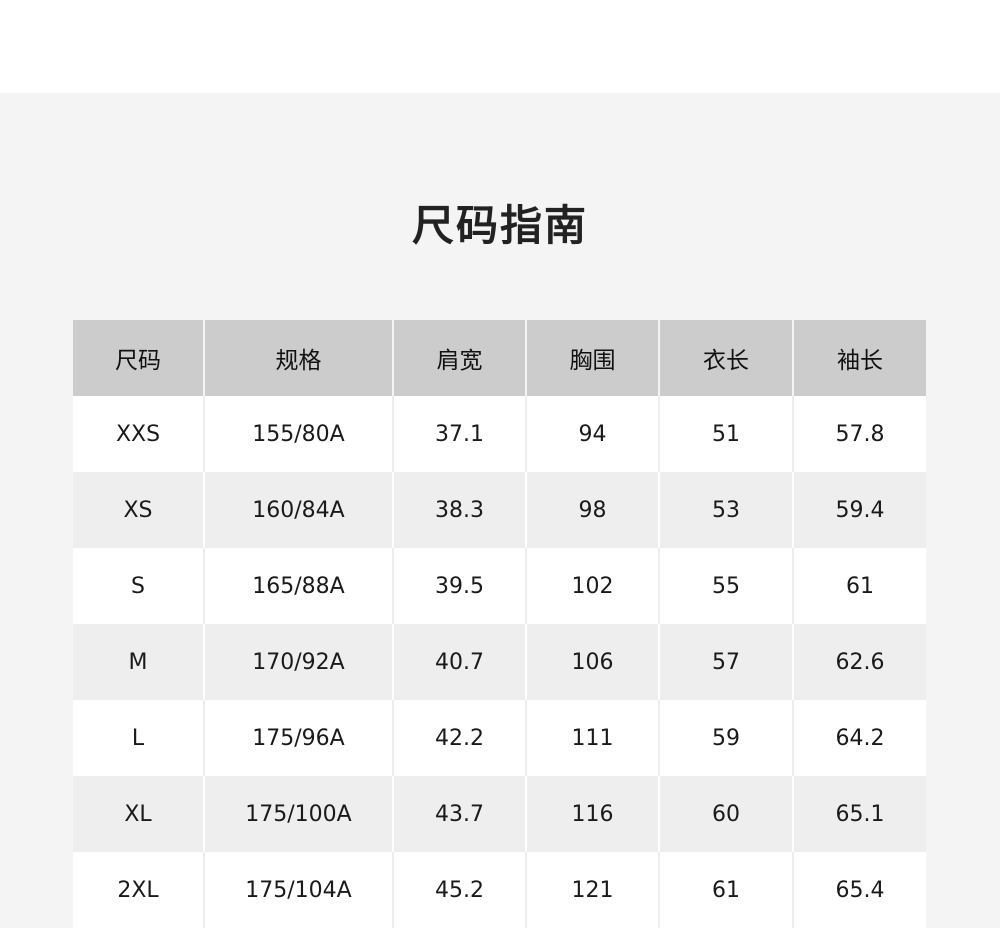 Image resolution: width=1000 pixels, height=928 pixels. Describe the element at coordinates (298, 738) in the screenshot. I see `cell-spec: 175/96A` at that location.